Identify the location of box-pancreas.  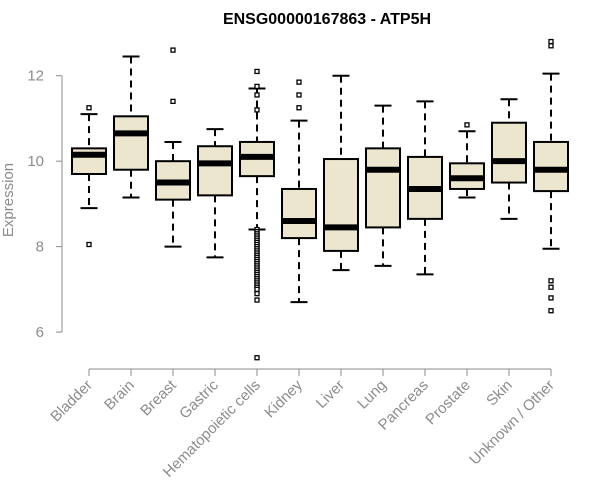
(425, 188).